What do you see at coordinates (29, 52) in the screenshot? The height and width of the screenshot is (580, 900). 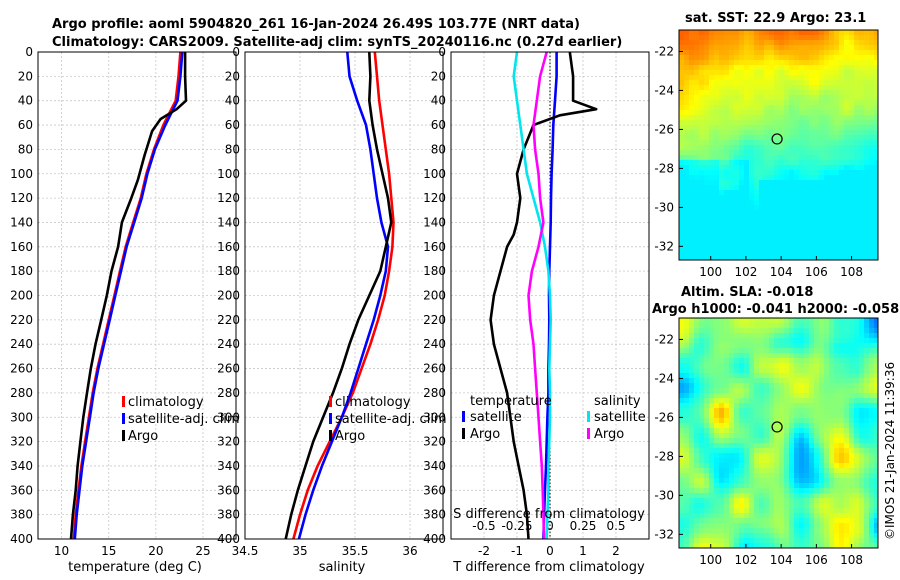 I see `y-tick-label: 0` at bounding box center [29, 52].